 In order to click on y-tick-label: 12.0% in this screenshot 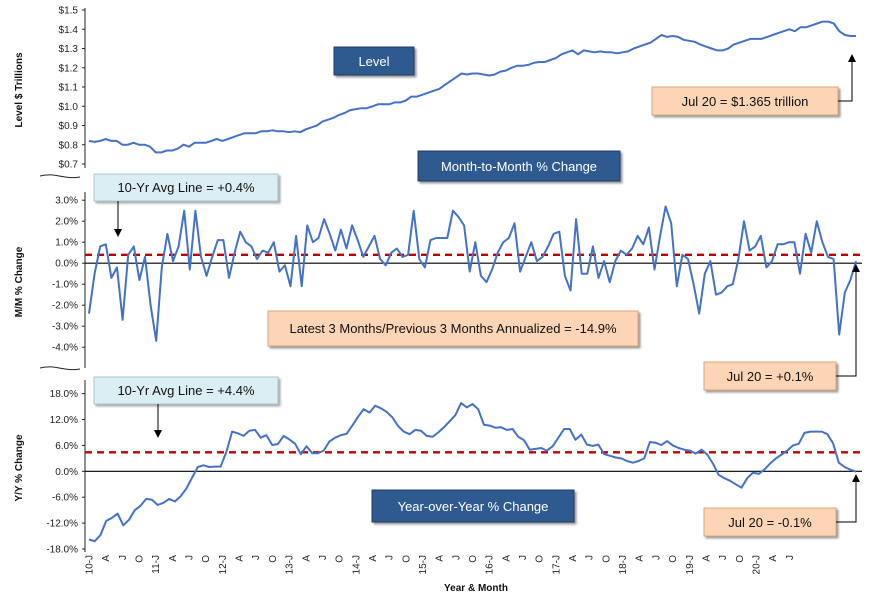, I will do `click(64, 420)`.